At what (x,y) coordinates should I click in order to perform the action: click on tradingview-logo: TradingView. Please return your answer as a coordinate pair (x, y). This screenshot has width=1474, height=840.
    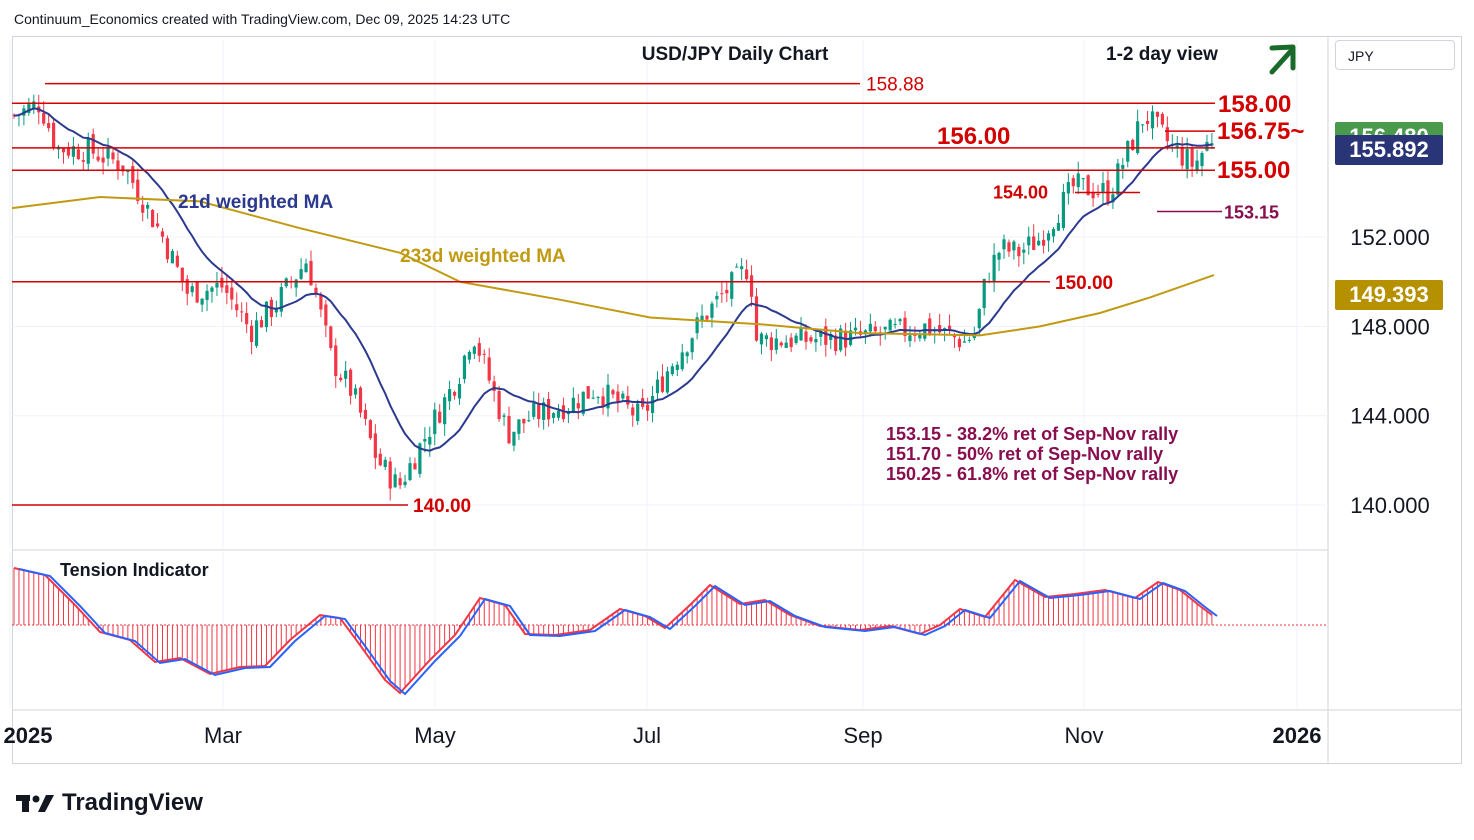
    Looking at the image, I should click on (109, 803).